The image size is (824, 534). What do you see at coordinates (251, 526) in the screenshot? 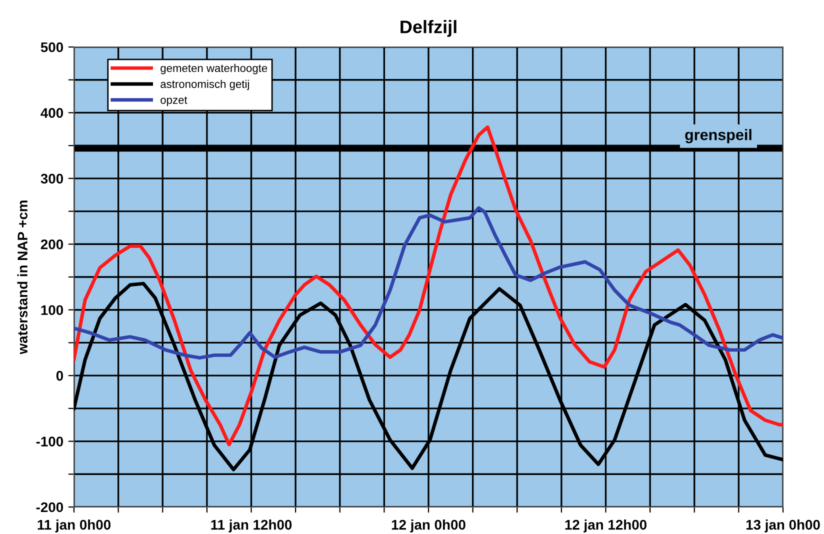
I see `x-tick-label: 11 jan 12h00` at bounding box center [251, 526].